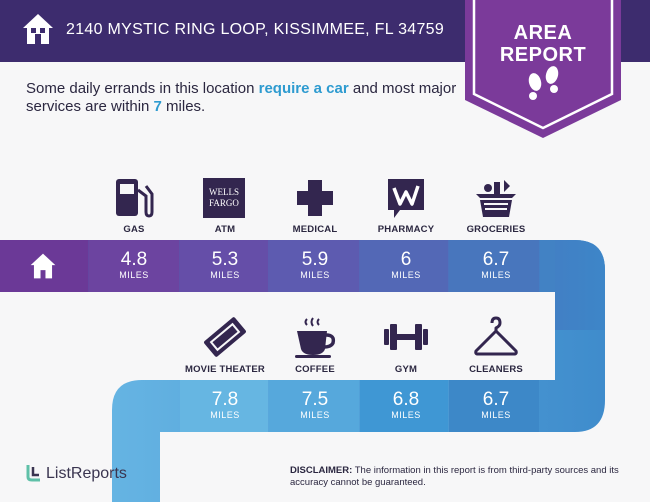 The height and width of the screenshot is (502, 650). Describe the element at coordinates (496, 265) in the screenshot. I see `distance-groceries: 6.7 MILES` at that location.